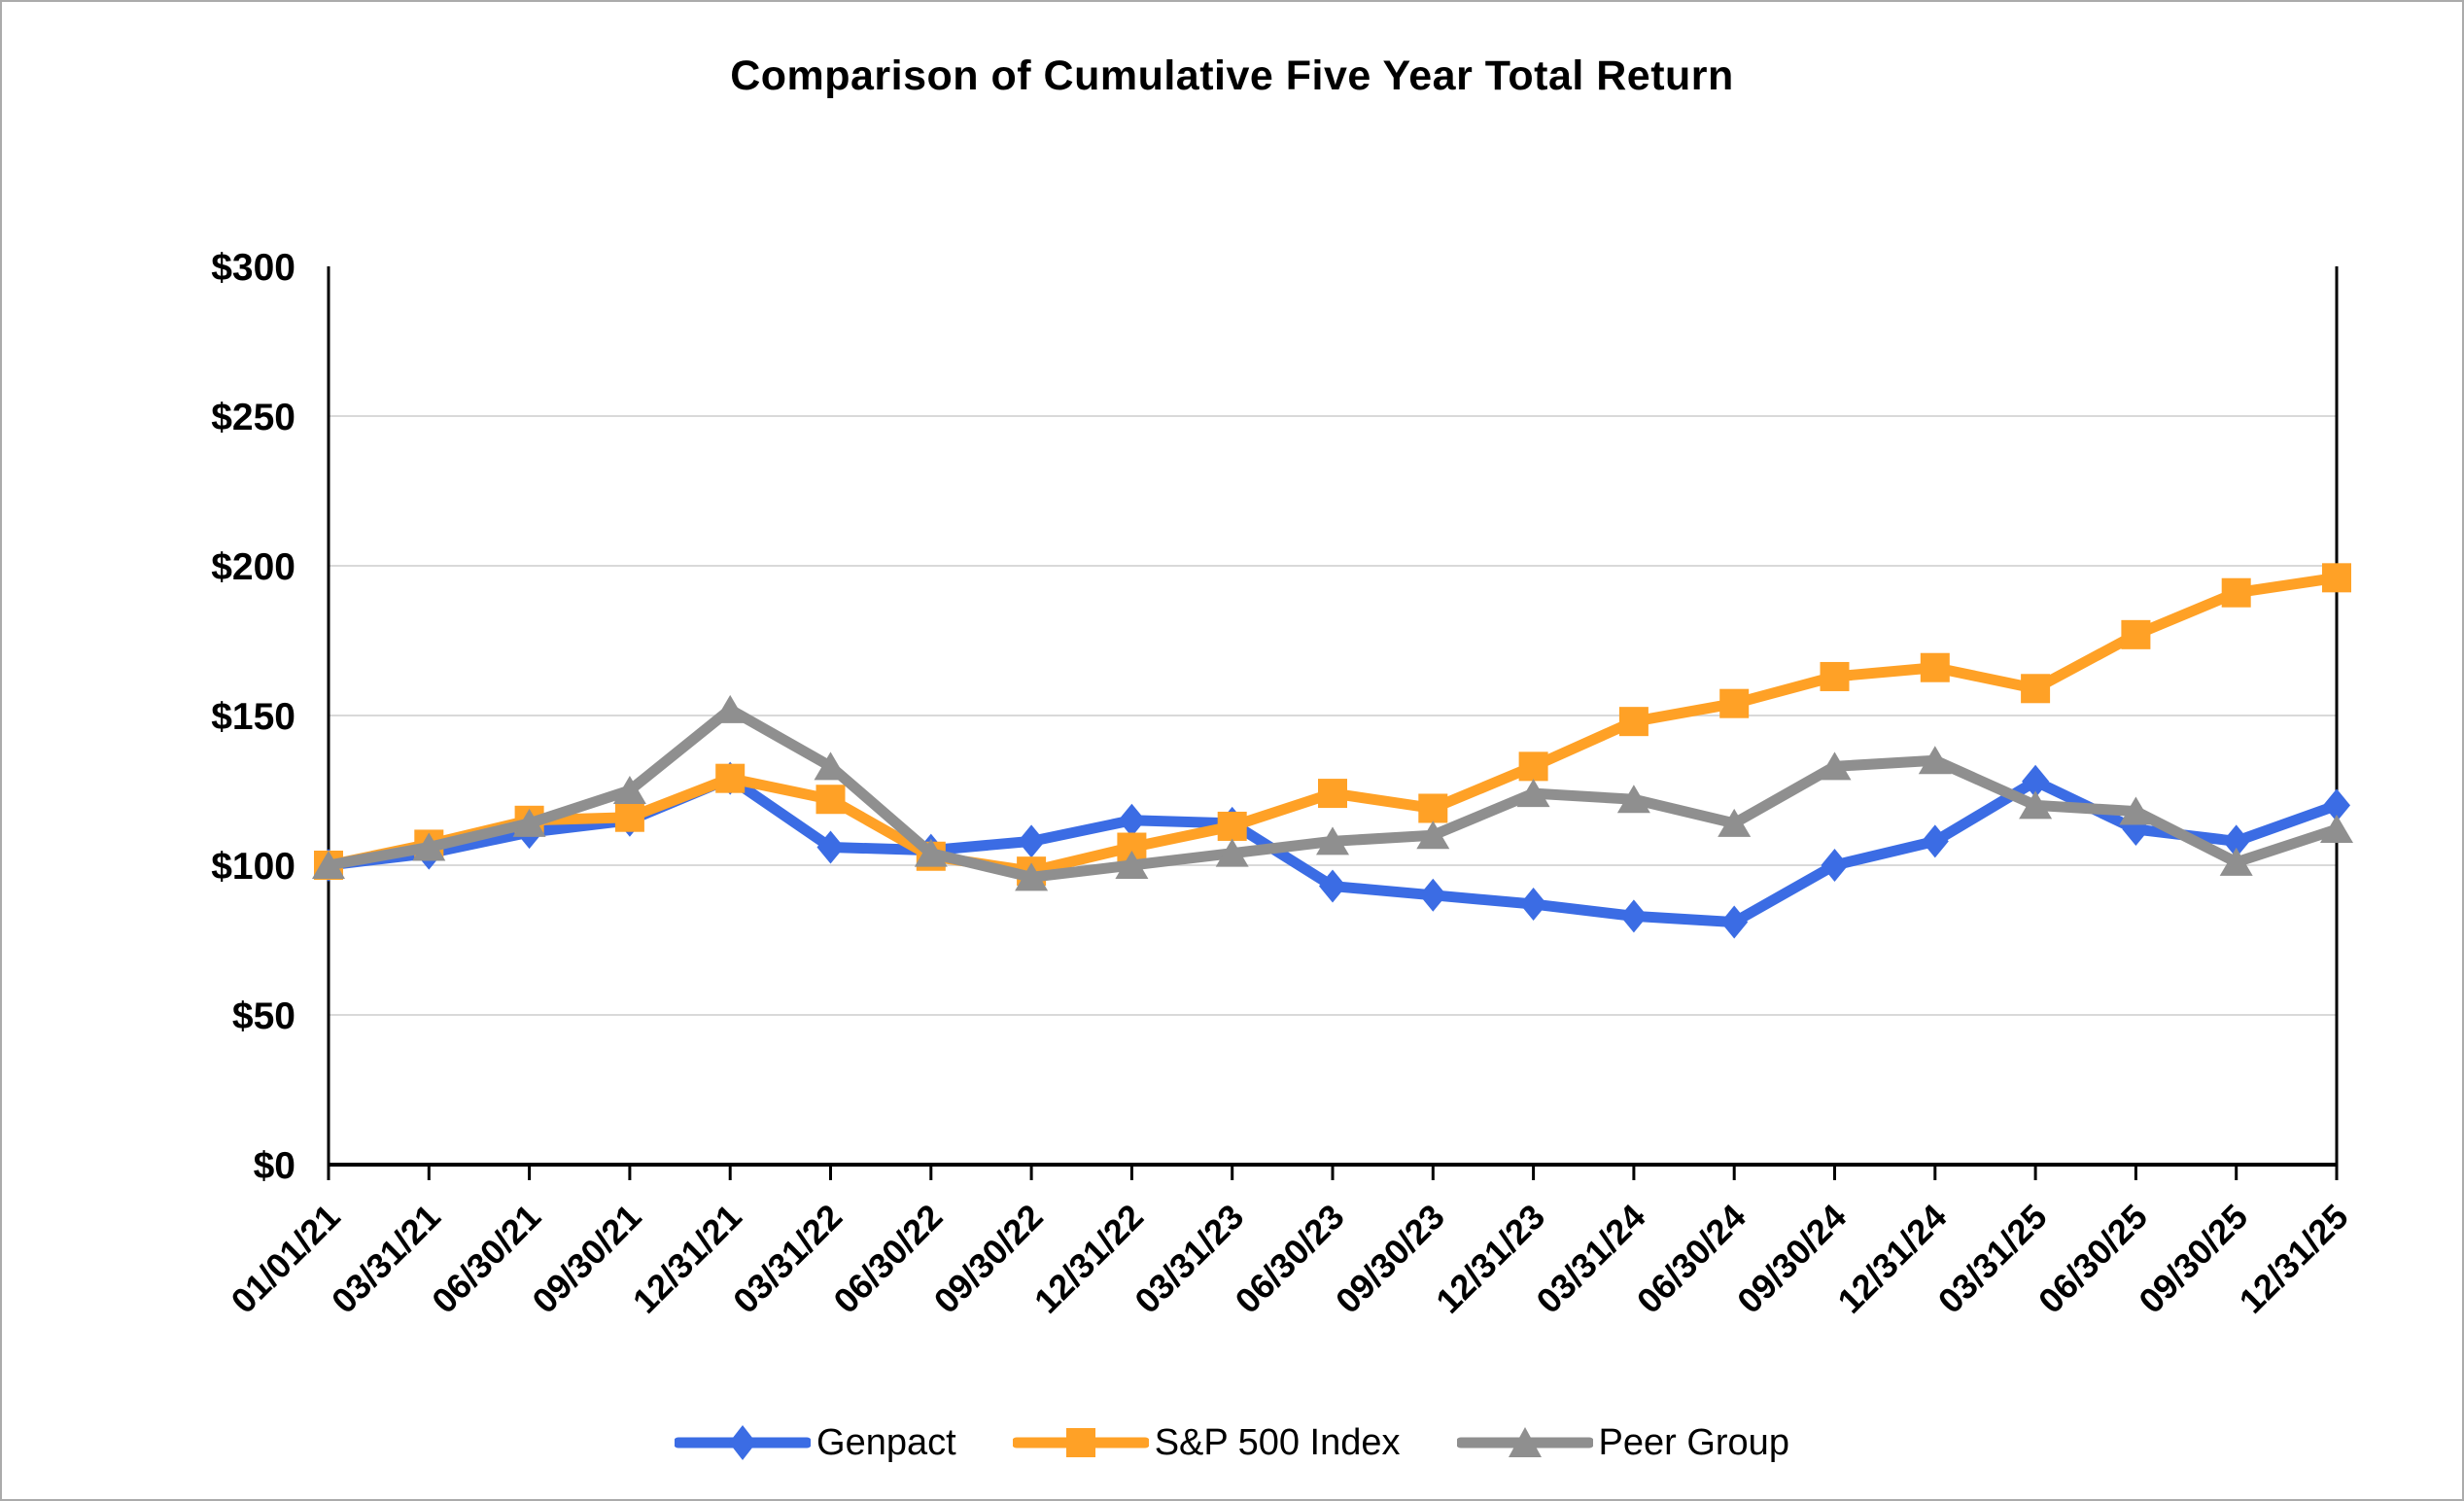 This screenshot has height=1501, width=2464. I want to click on square-swatch-icon, so click(1080, 1443).